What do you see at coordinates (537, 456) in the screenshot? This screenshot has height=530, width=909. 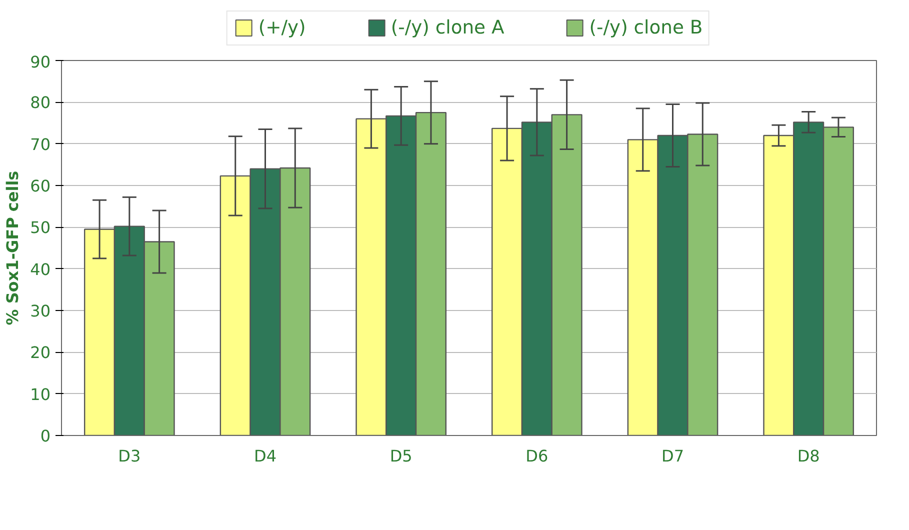 I see `x-tick-label: D6` at bounding box center [537, 456].